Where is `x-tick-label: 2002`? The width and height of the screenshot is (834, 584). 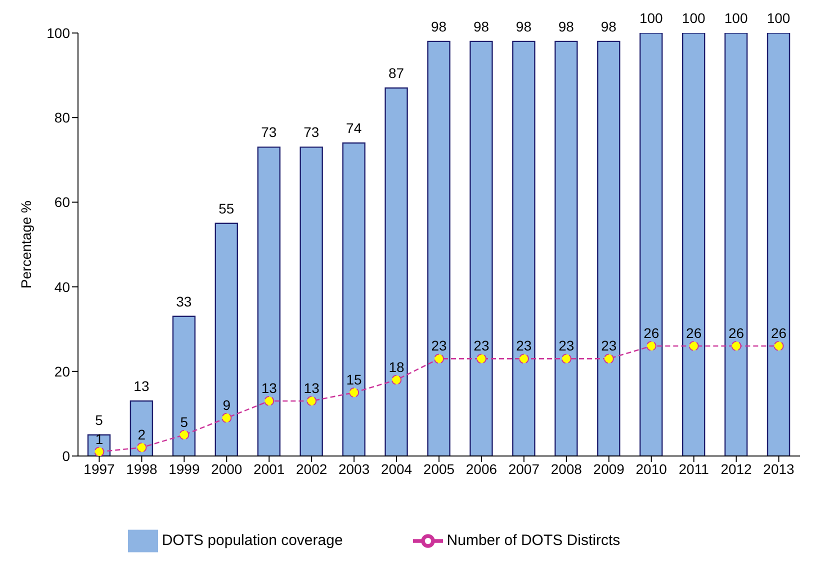 x-tick-label: 2002 is located at coordinates (312, 468).